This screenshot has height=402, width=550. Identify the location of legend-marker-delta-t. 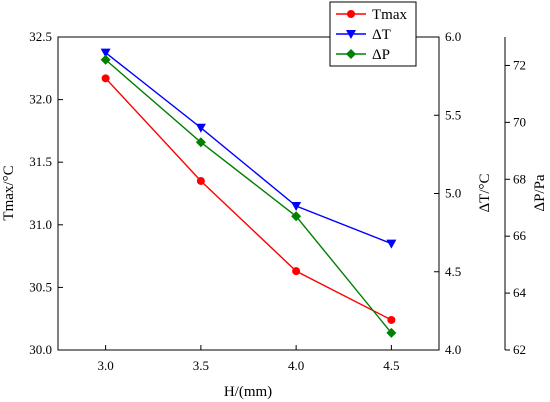
(351, 34).